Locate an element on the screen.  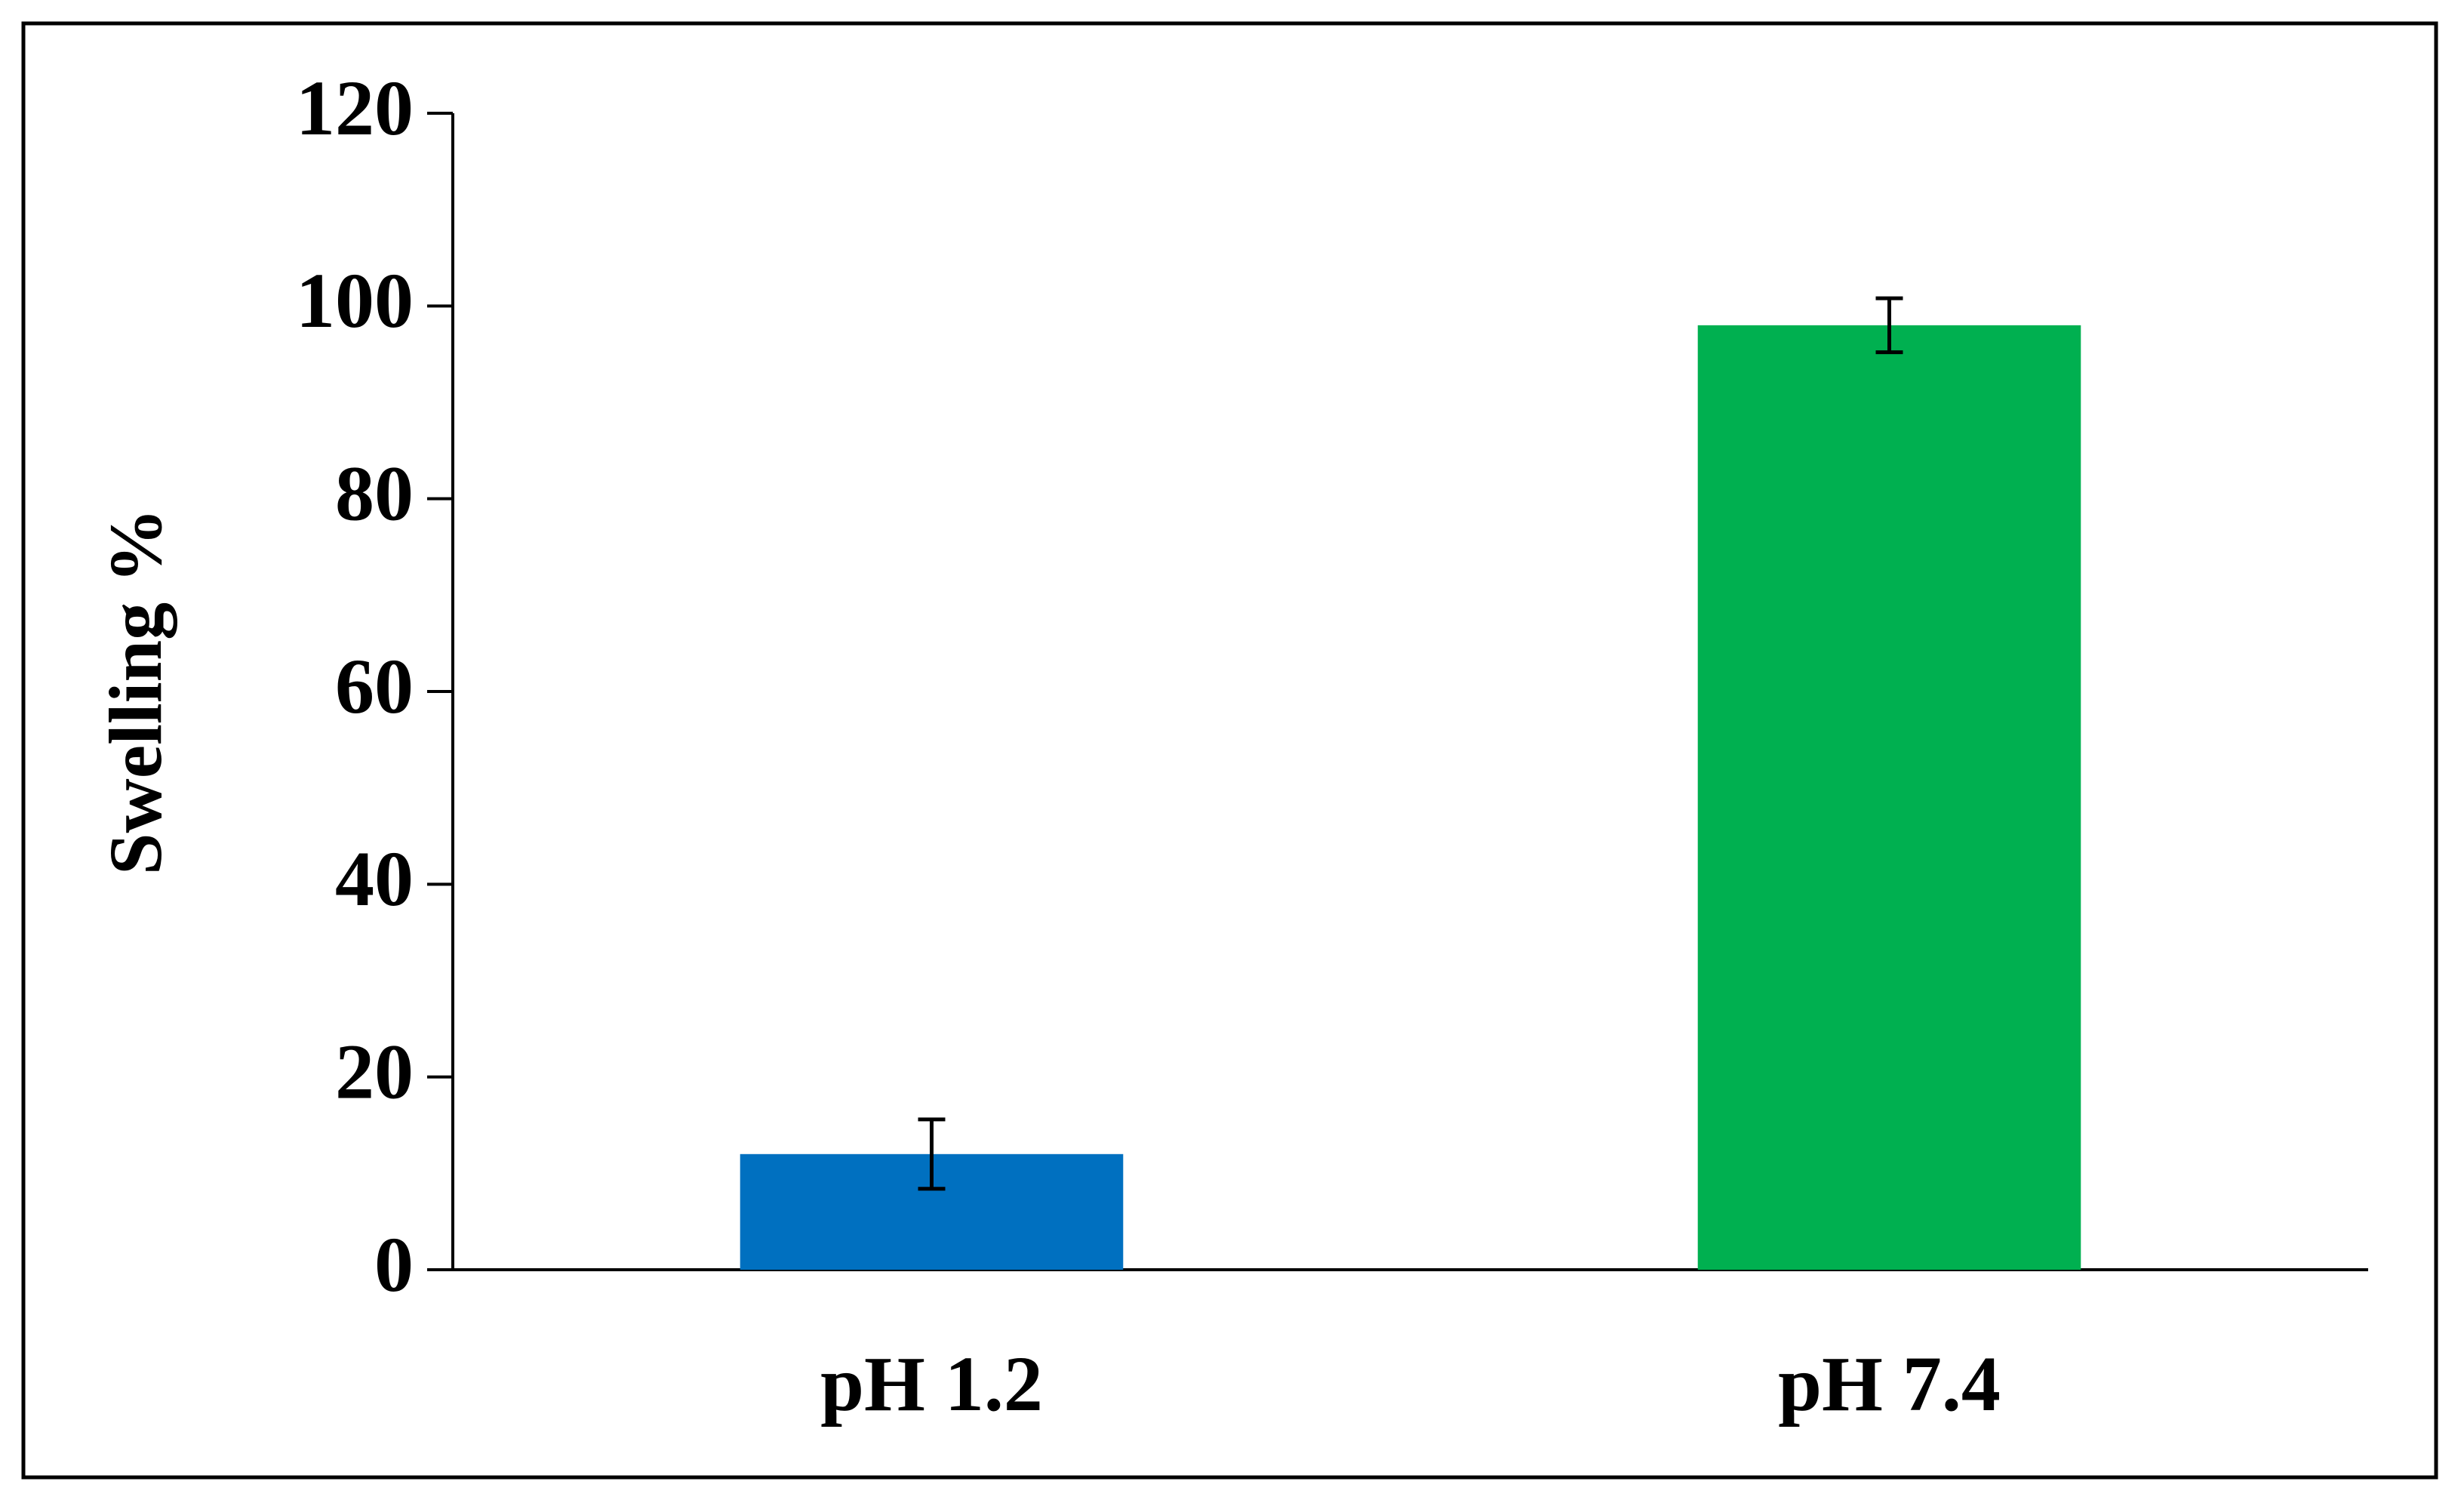
y-tick-label: 80 is located at coordinates (374, 494).